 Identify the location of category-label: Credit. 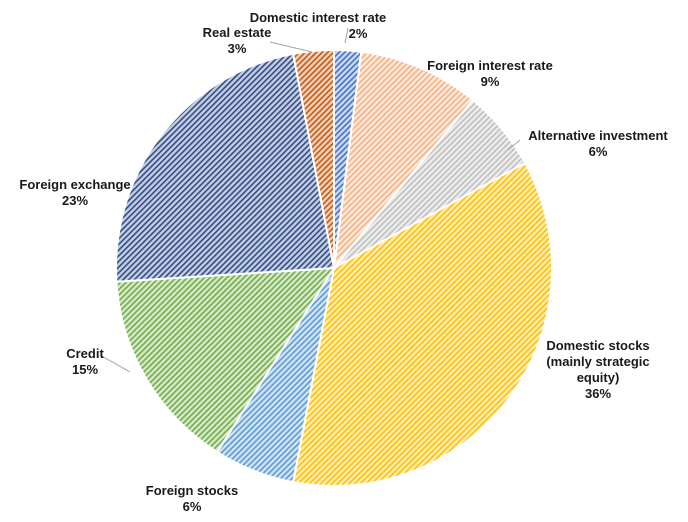
(85, 353).